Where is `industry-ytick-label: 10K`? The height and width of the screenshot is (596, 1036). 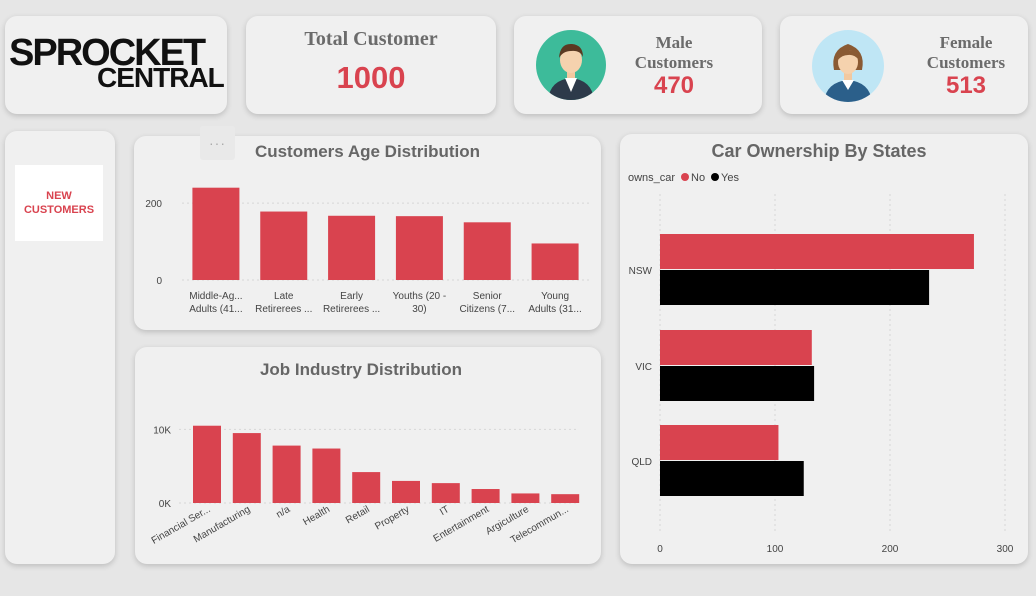 industry-ytick-label: 10K is located at coordinates (162, 430).